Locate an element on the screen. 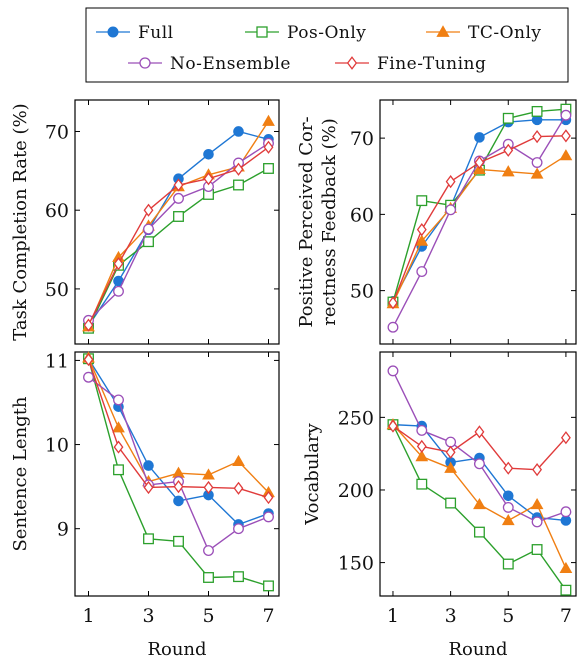 Image resolution: width=580 pixels, height=665 pixels. y-axis-label-line: Sentence Length is located at coordinates (20, 473).